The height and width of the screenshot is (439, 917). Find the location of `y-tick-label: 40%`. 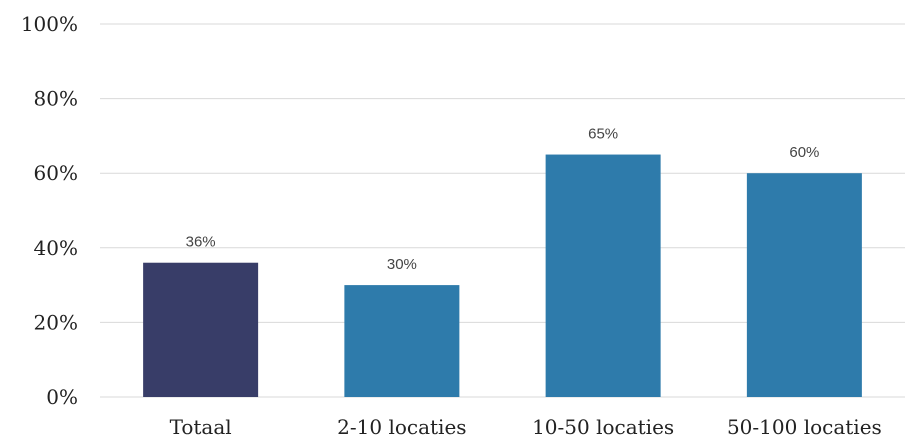

y-tick-label: 40% is located at coordinates (56, 248).